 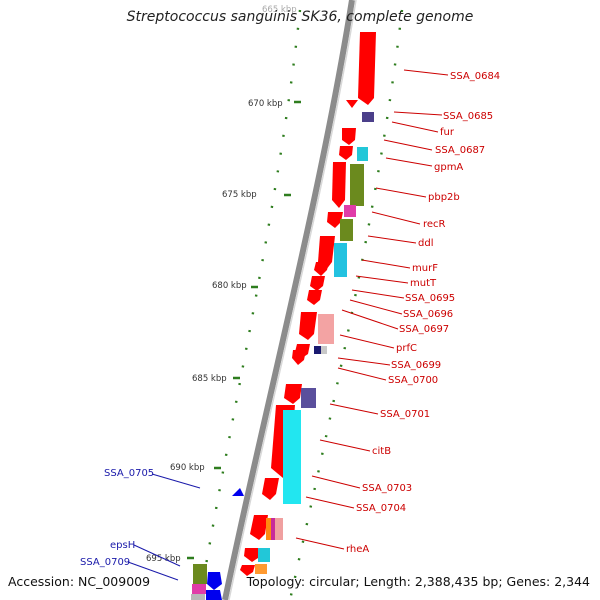 What do you see at coordinates (413, 380) in the screenshot?
I see `gene-label: SSA_0700` at bounding box center [413, 380].